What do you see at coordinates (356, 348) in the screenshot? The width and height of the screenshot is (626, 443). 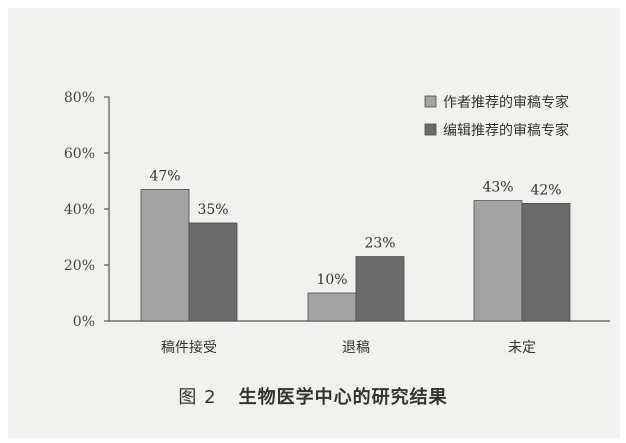 I see `x-category-label: 退稿` at bounding box center [356, 348].